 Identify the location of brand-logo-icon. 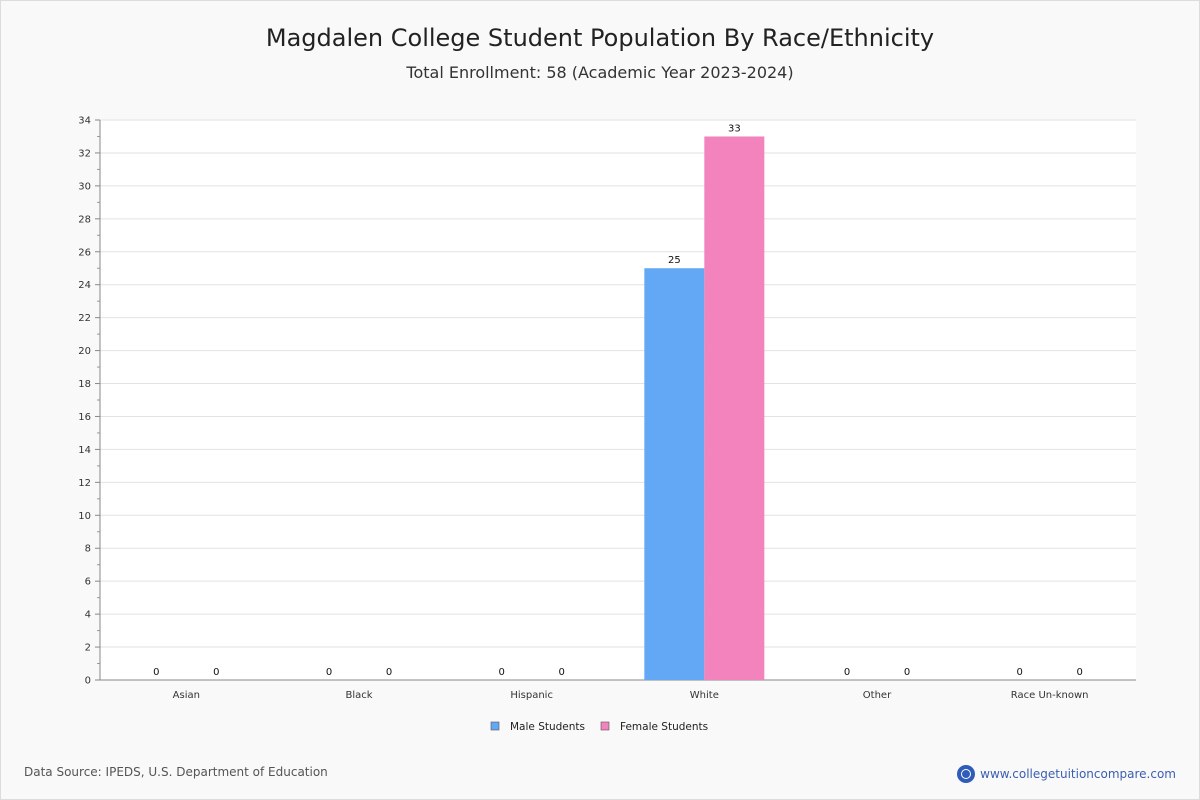
(966, 774).